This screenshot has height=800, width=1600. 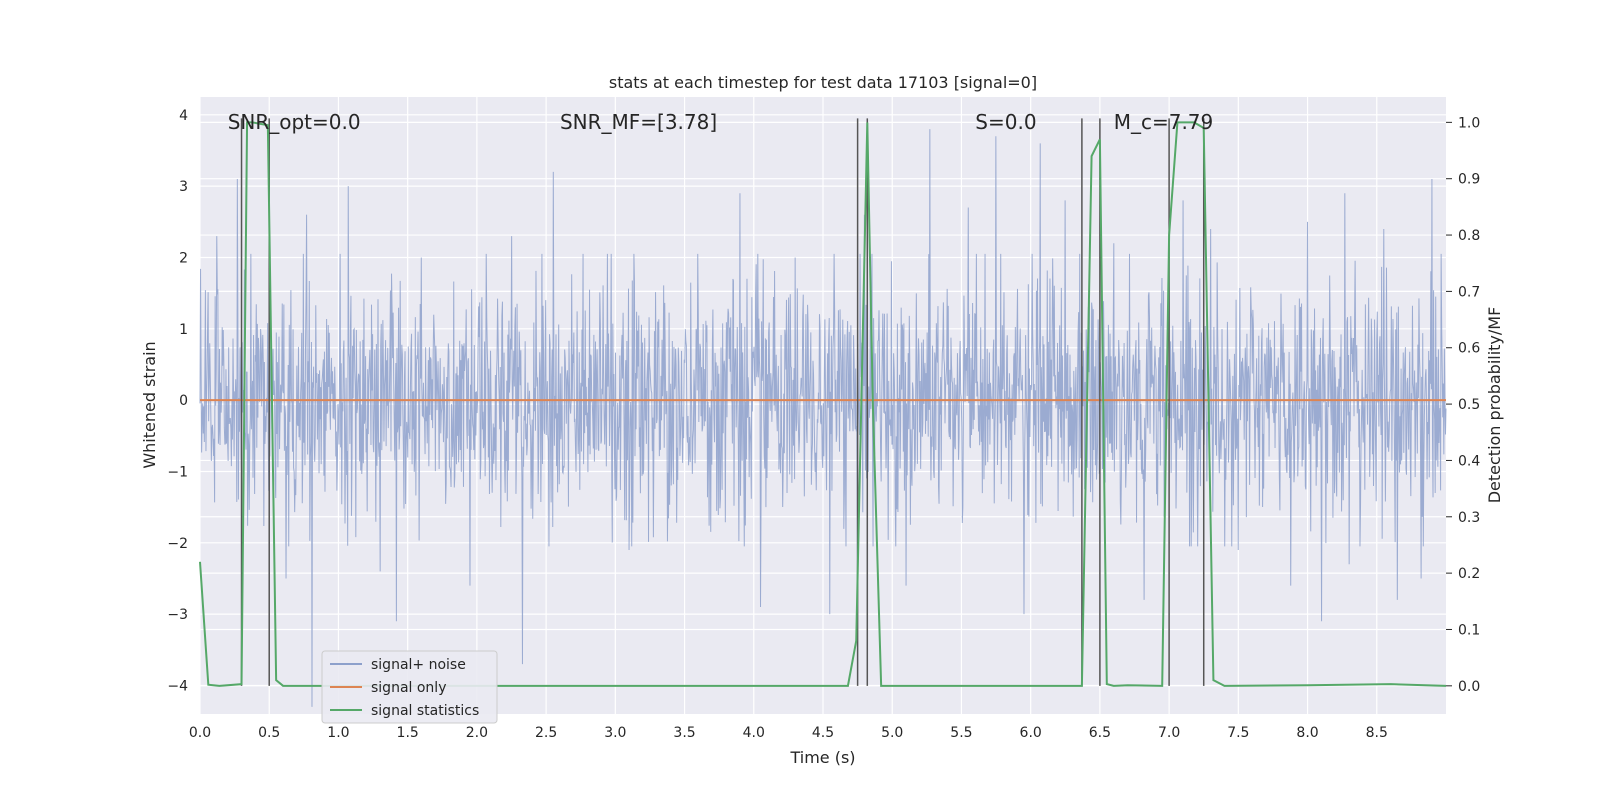 I want to click on y-right-axis-ticks: 0.0 0.1 0.2 0.3 0.4 0.5 0.6 0.7 0.8 0.9 1.0, so click(x=1463, y=405).